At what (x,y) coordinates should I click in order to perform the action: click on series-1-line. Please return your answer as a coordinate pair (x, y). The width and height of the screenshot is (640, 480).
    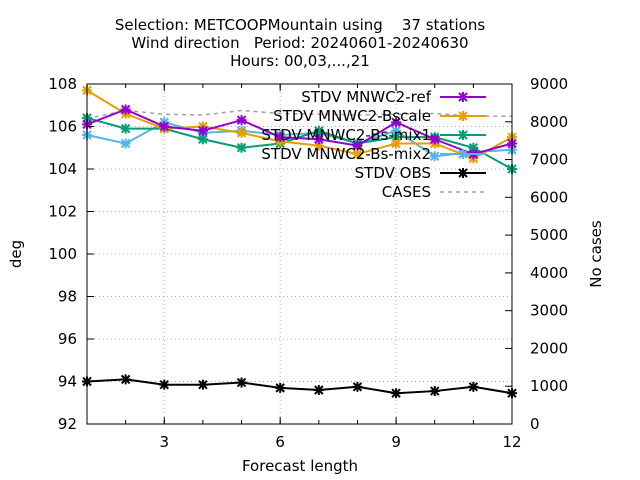
    Looking at the image, I should click on (299, 124).